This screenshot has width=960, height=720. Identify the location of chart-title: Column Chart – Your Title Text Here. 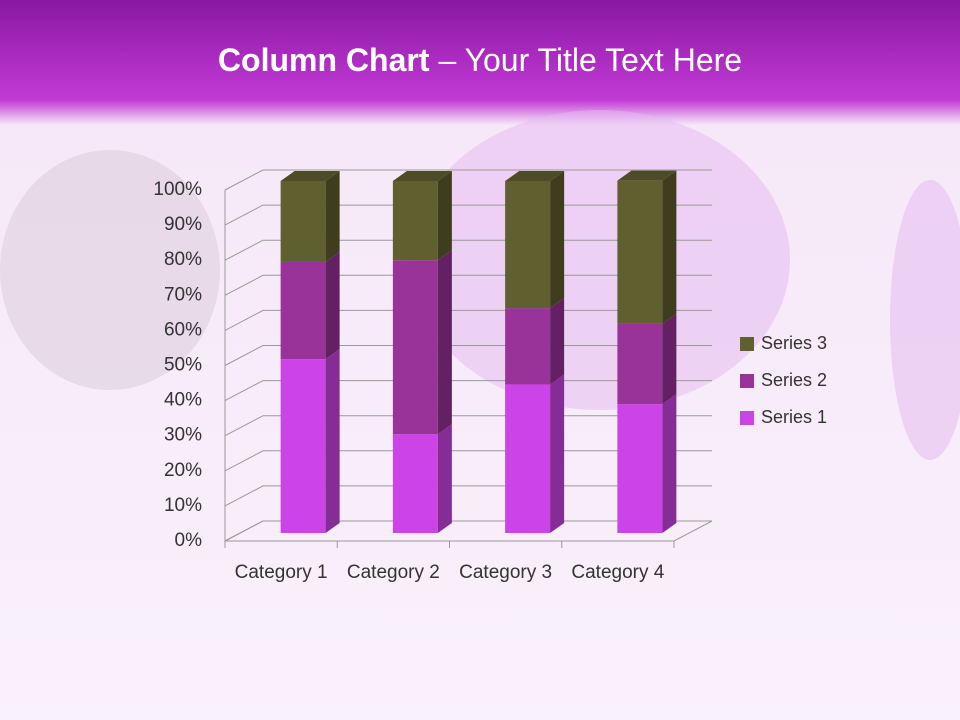
(480, 60).